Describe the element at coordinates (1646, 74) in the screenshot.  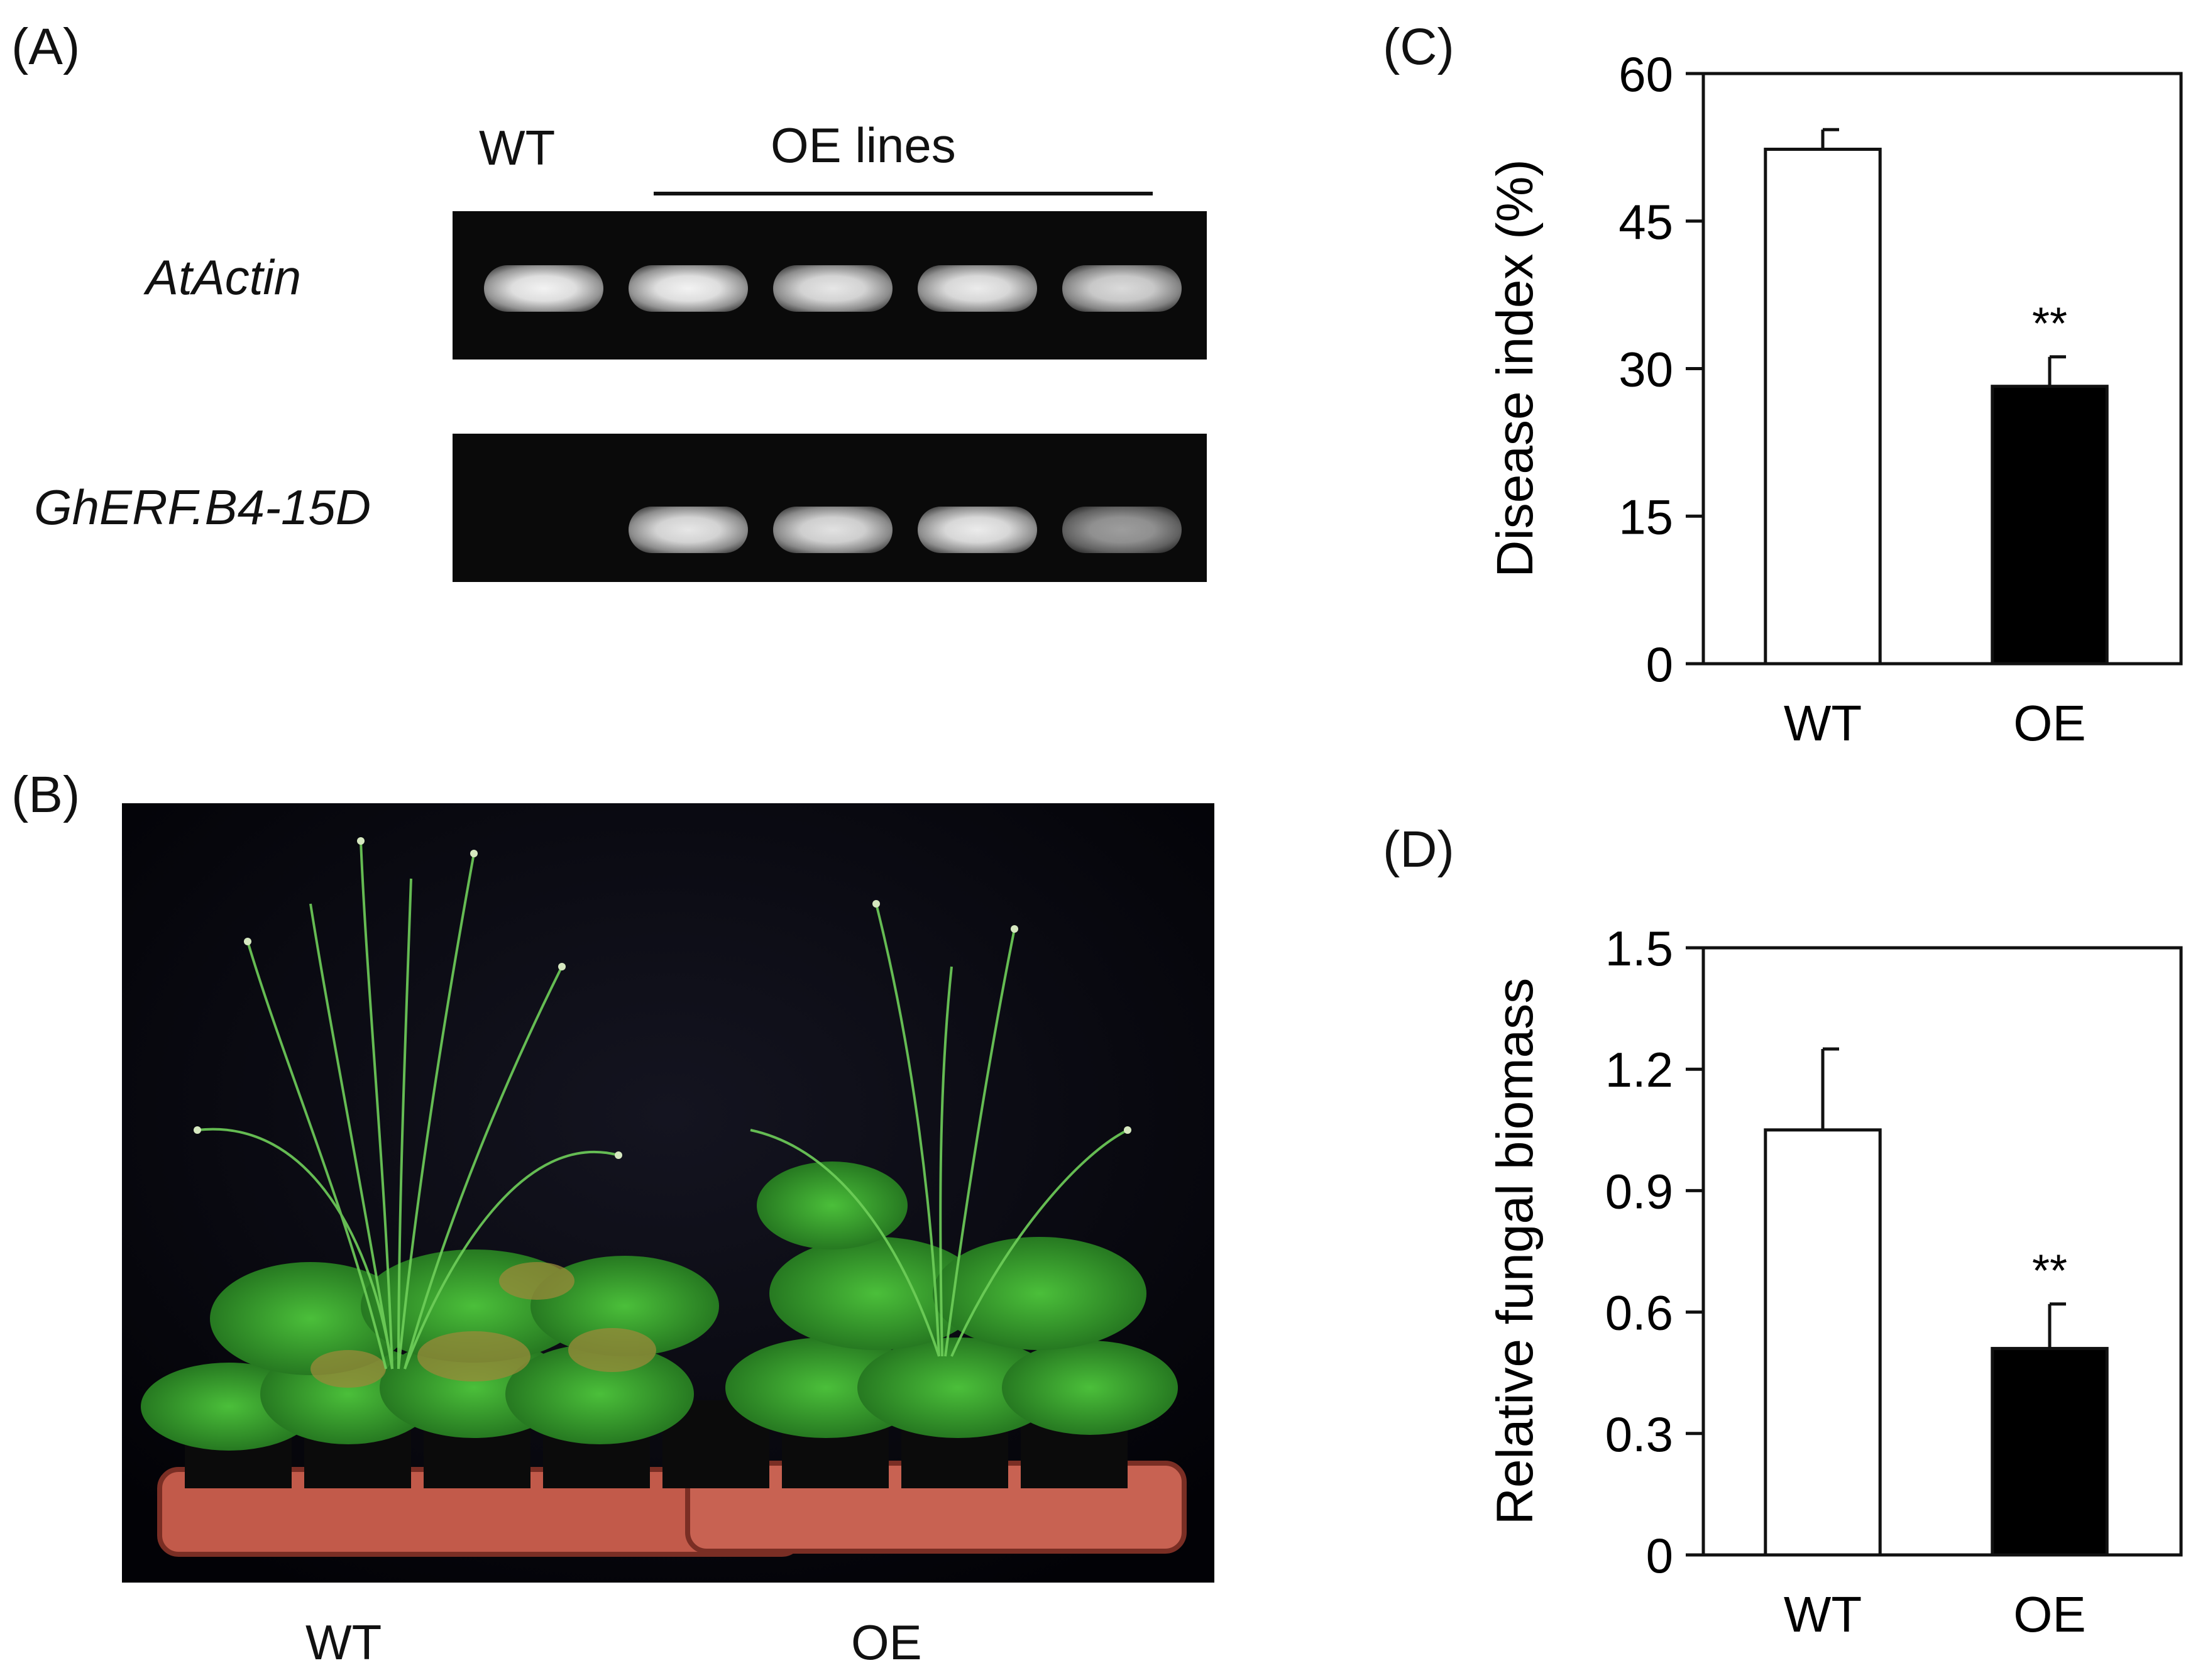
I see `y-tick-label: 60` at that location.